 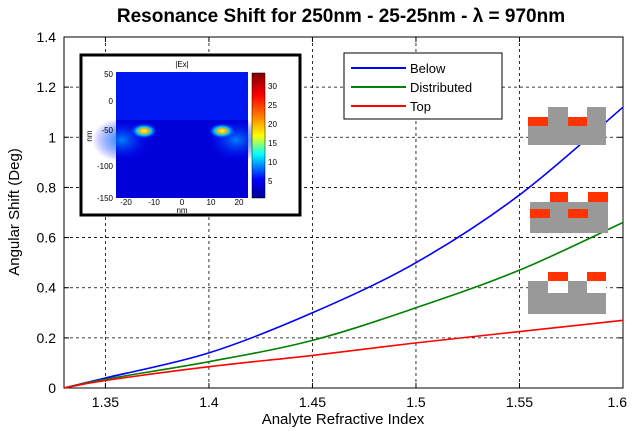 I want to click on inset-hotspot-left, so click(x=144, y=131).